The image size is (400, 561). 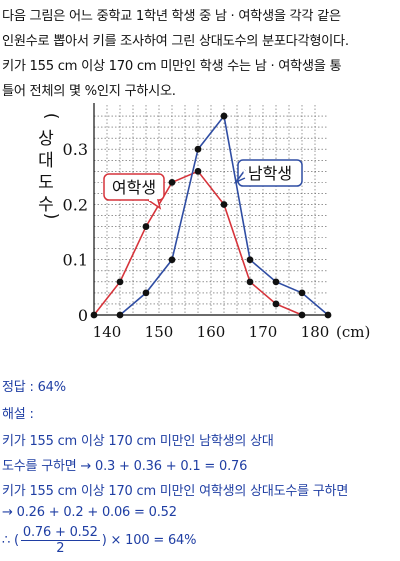 What do you see at coordinates (172, 66) in the screenshot?
I see `problem-line: 키가 155 cm 이상 170 cm 미만인 학생 수는 남 · 여학생을 통` at bounding box center [172, 66].